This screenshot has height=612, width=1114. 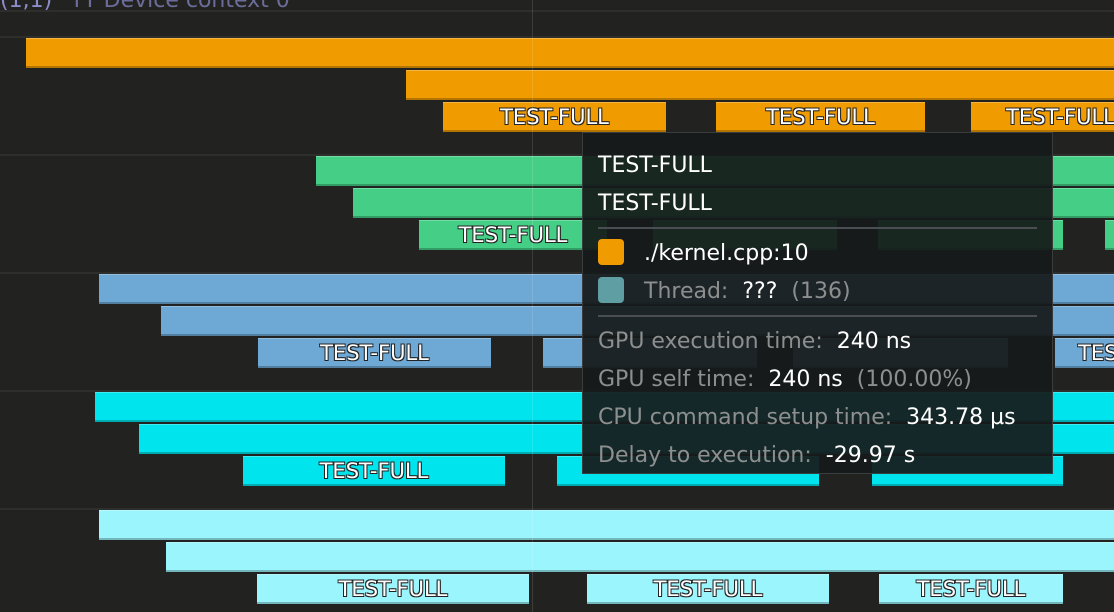 I want to click on gpu-self-label: GPU self time:, so click(x=676, y=379).